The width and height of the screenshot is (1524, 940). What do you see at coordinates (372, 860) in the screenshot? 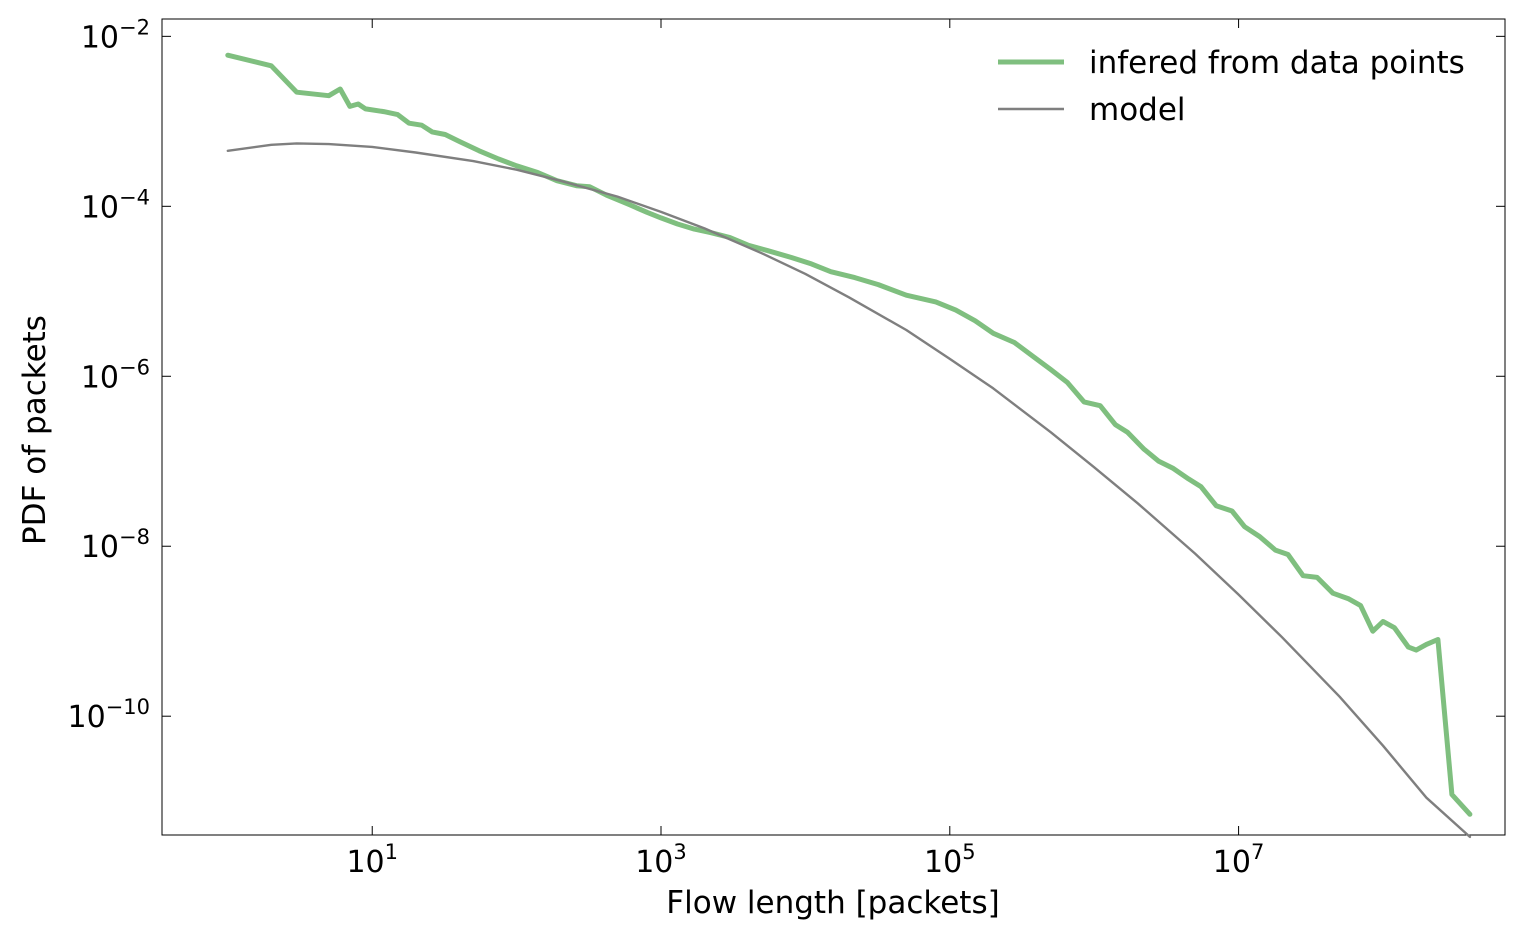
I see `x-tick-label: 10¹` at bounding box center [372, 860].